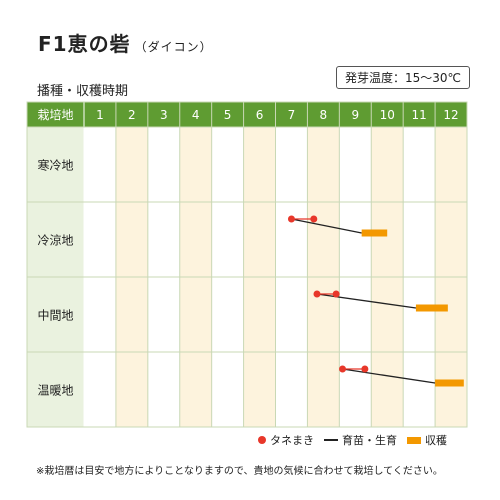 The height and width of the screenshot is (500, 500). Describe the element at coordinates (387, 115) in the screenshot. I see `month-tick-label: 10` at that location.